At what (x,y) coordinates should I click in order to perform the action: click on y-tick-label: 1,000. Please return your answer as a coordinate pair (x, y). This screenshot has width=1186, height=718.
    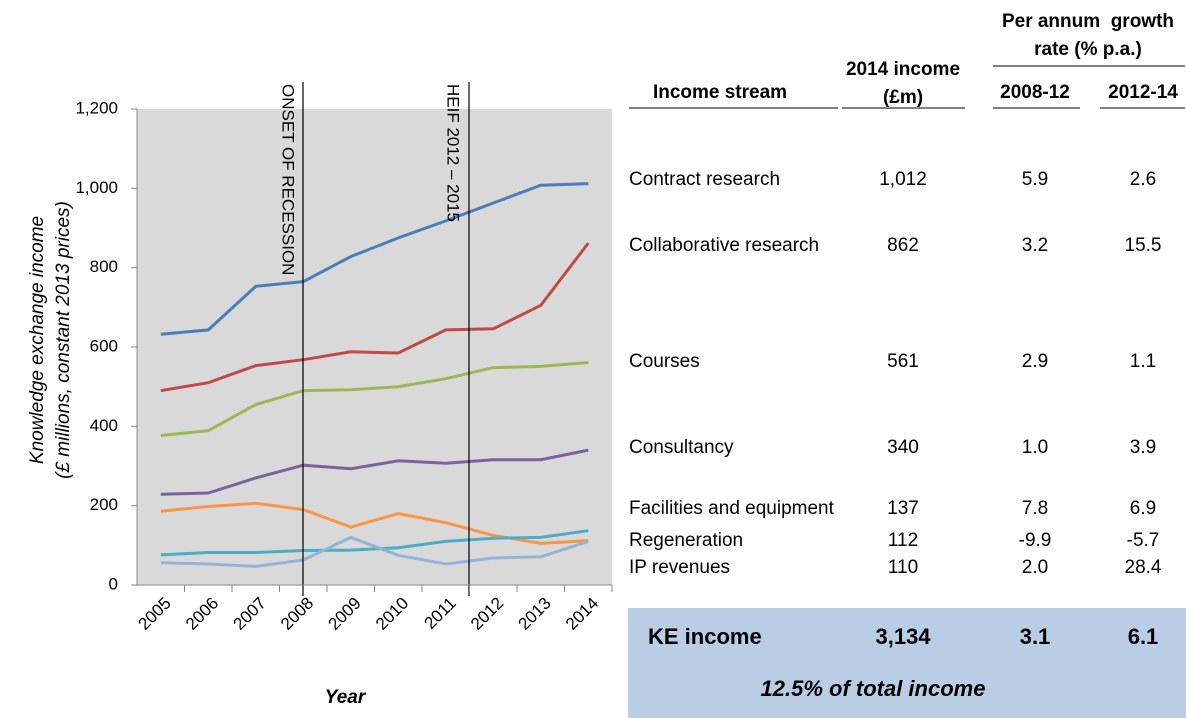
    Looking at the image, I should click on (96, 187).